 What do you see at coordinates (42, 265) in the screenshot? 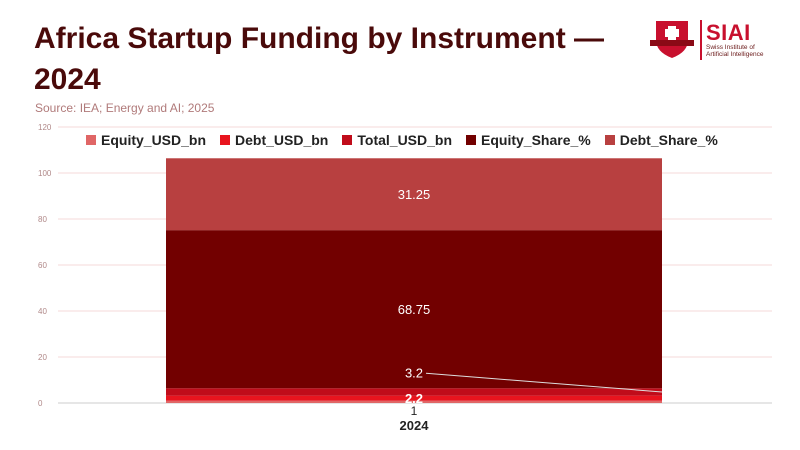
I see `y-tick-label-60: 60` at bounding box center [42, 265].